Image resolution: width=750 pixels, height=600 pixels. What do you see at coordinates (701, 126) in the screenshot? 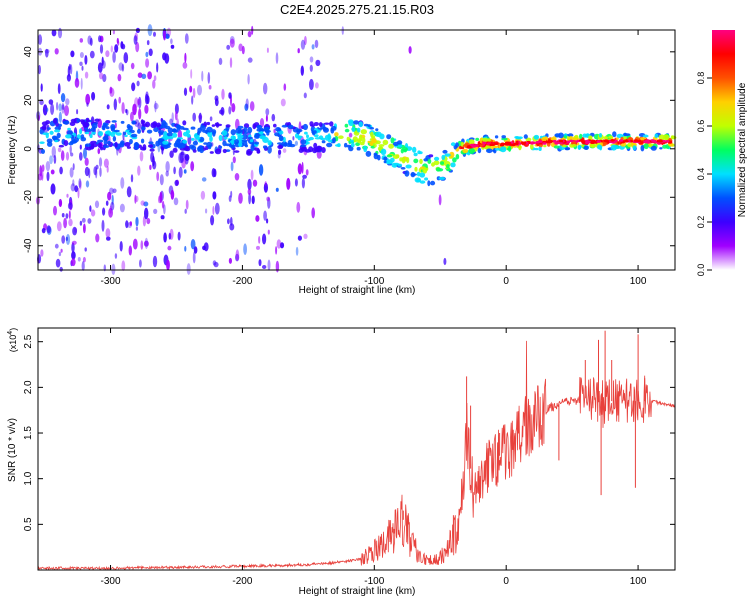
I see `colorbar-tick-label: 0.6` at bounding box center [701, 126].